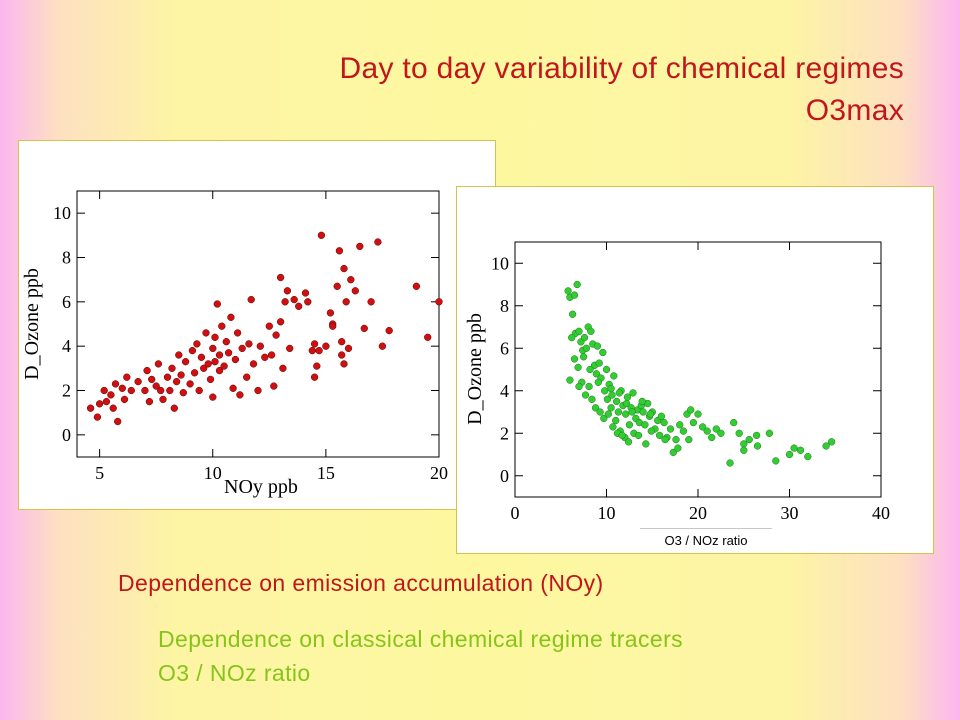 The height and width of the screenshot is (720, 960). Describe the element at coordinates (234, 673) in the screenshot. I see `caption-tracers-line-2: O3 / NOz ratio` at that location.